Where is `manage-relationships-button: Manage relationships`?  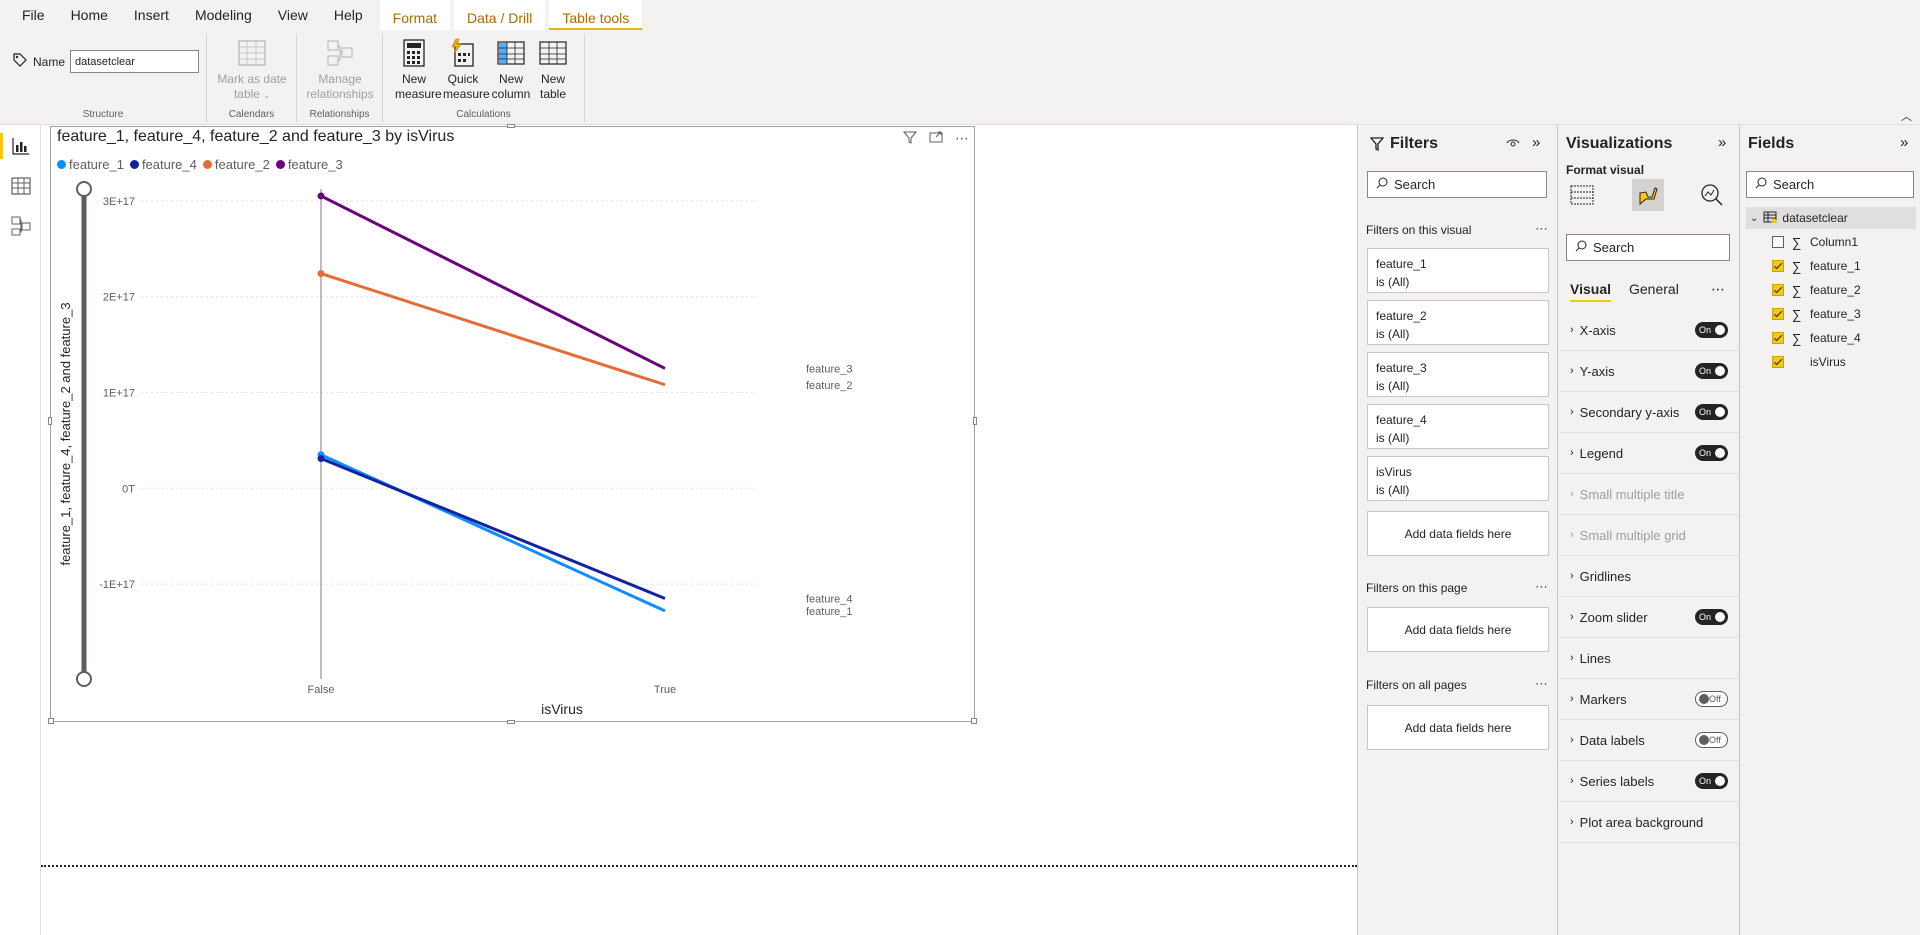 manage-relationships-button: Manage relationships is located at coordinates (340, 70).